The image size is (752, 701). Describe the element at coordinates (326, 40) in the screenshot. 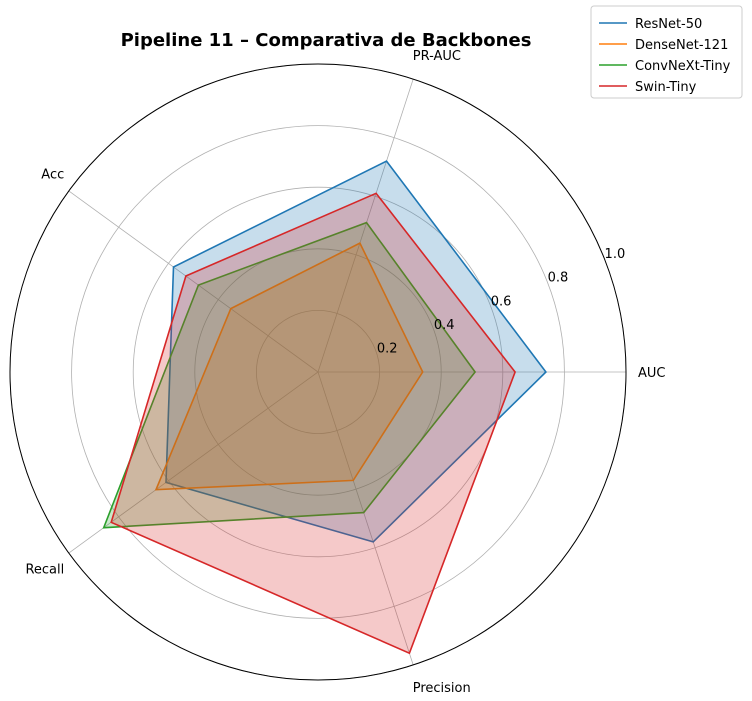

I see `chart-title: Pipeline 11 – Comparativa de Backbones` at that location.